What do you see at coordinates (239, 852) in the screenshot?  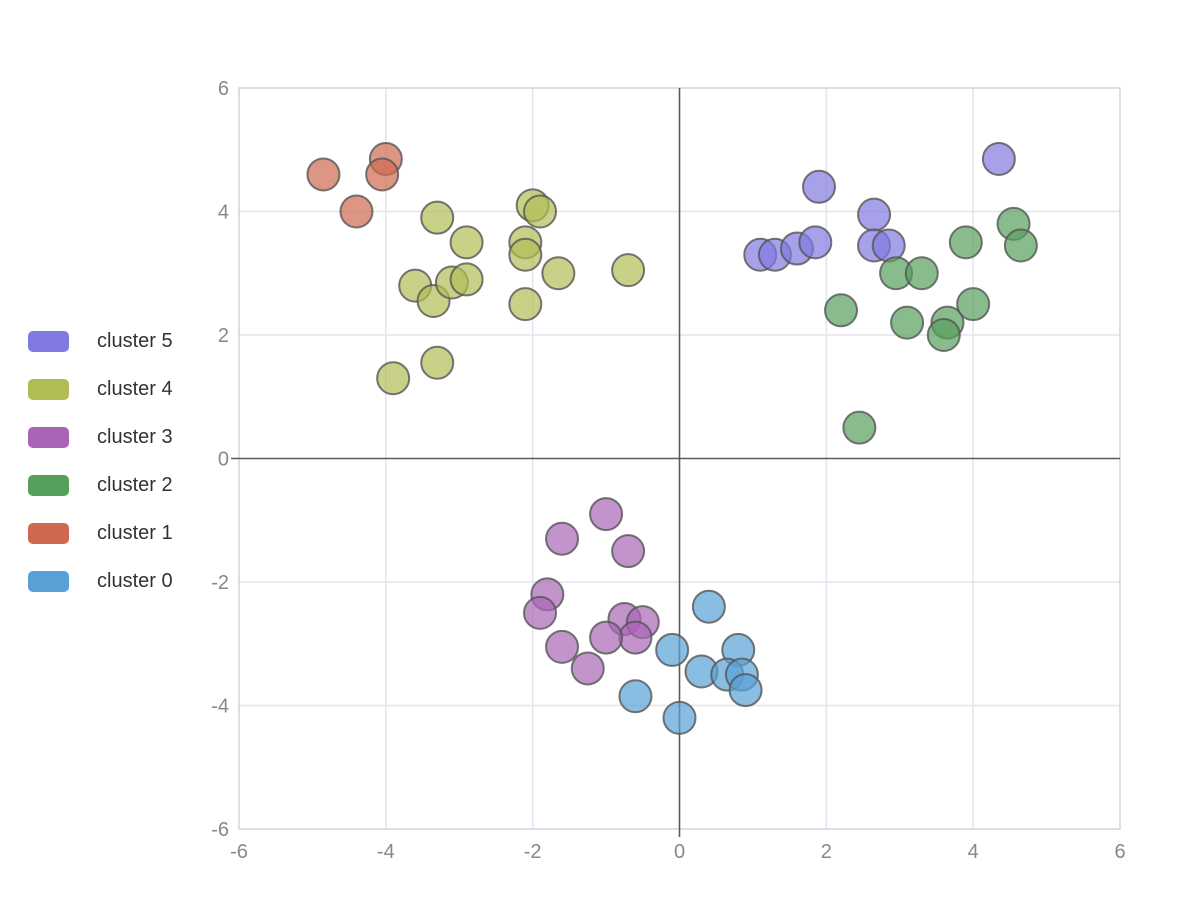 I see `x-tick-label: -6` at bounding box center [239, 852].